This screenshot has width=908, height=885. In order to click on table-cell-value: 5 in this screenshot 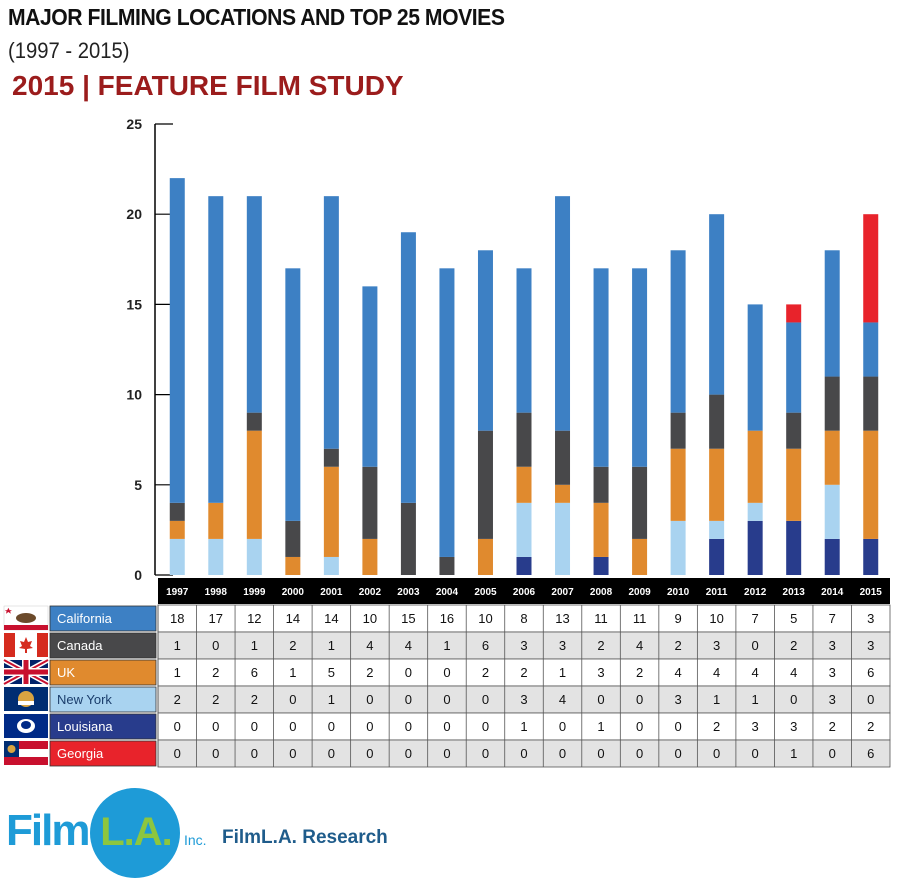, I will do `click(331, 672)`.